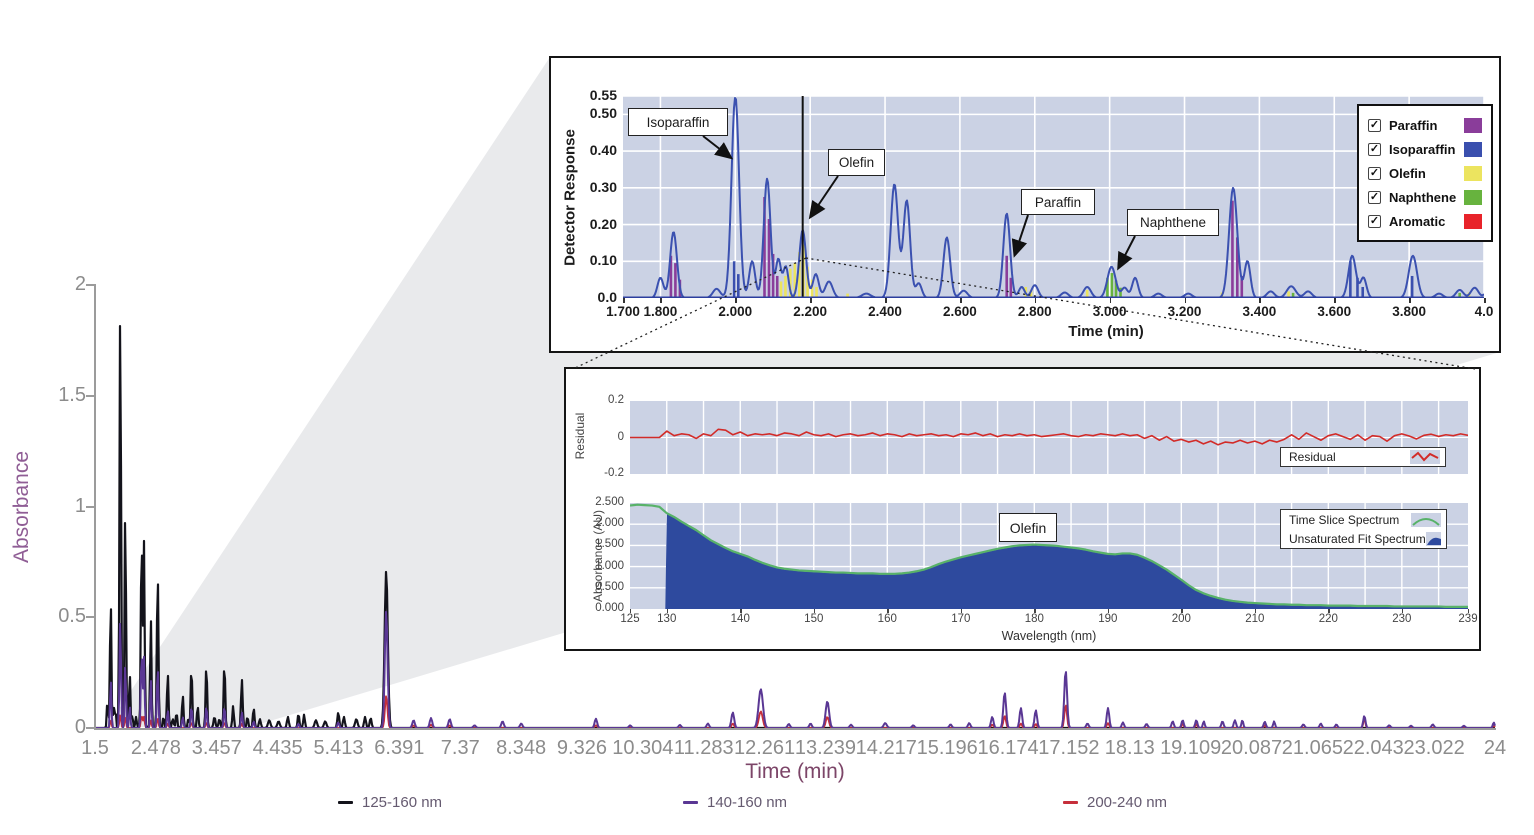 This screenshot has width=1534, height=835. What do you see at coordinates (947, 748) in the screenshot?
I see `main-x-tick-label: 15.196` at bounding box center [947, 748].